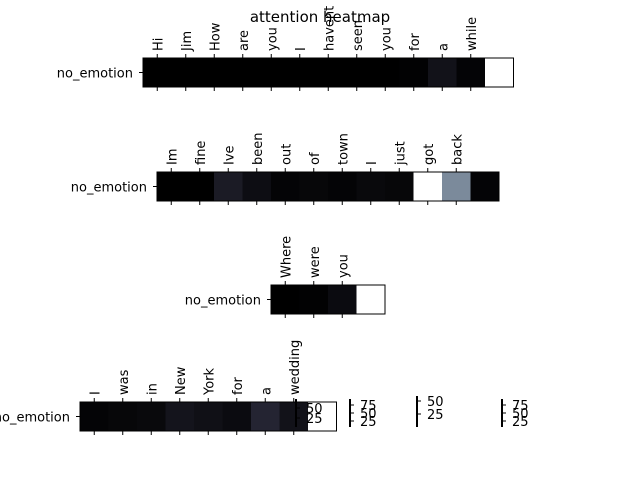 This screenshot has width=640, height=480. I want to click on token-label: Ive, so click(229, 155).